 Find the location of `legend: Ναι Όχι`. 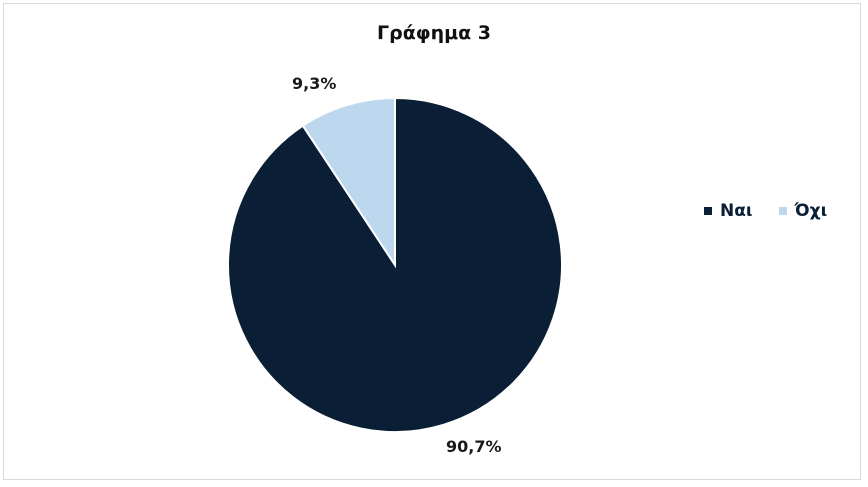

legend: Ναι Όχι is located at coordinates (778, 211).